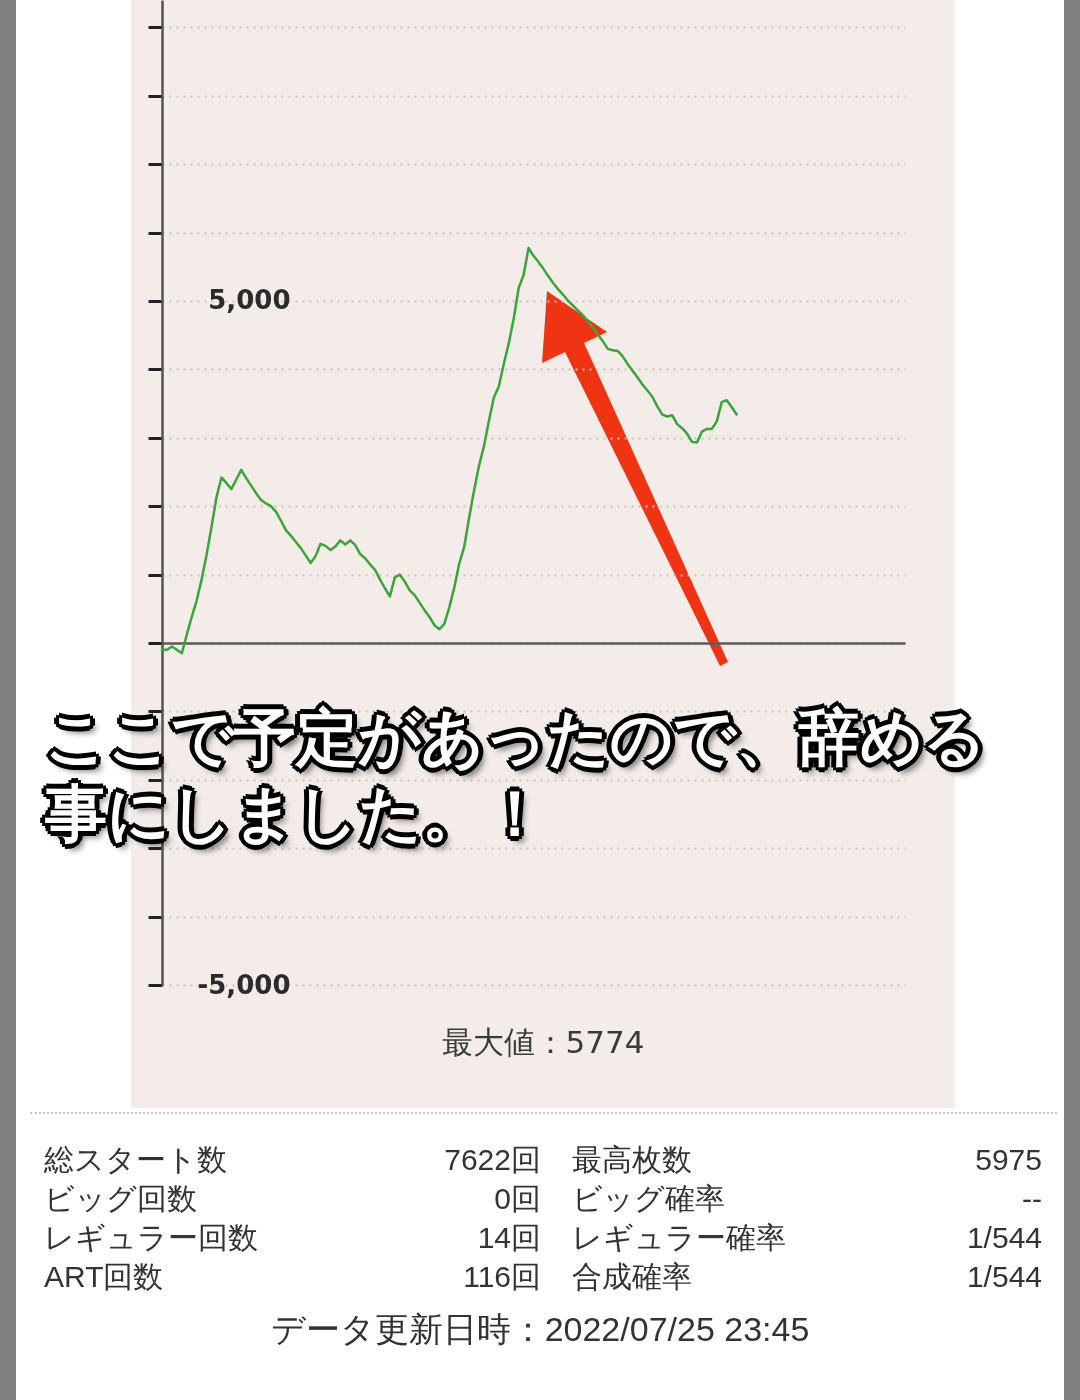  I want to click on text: 5975, so click(1008, 1160).